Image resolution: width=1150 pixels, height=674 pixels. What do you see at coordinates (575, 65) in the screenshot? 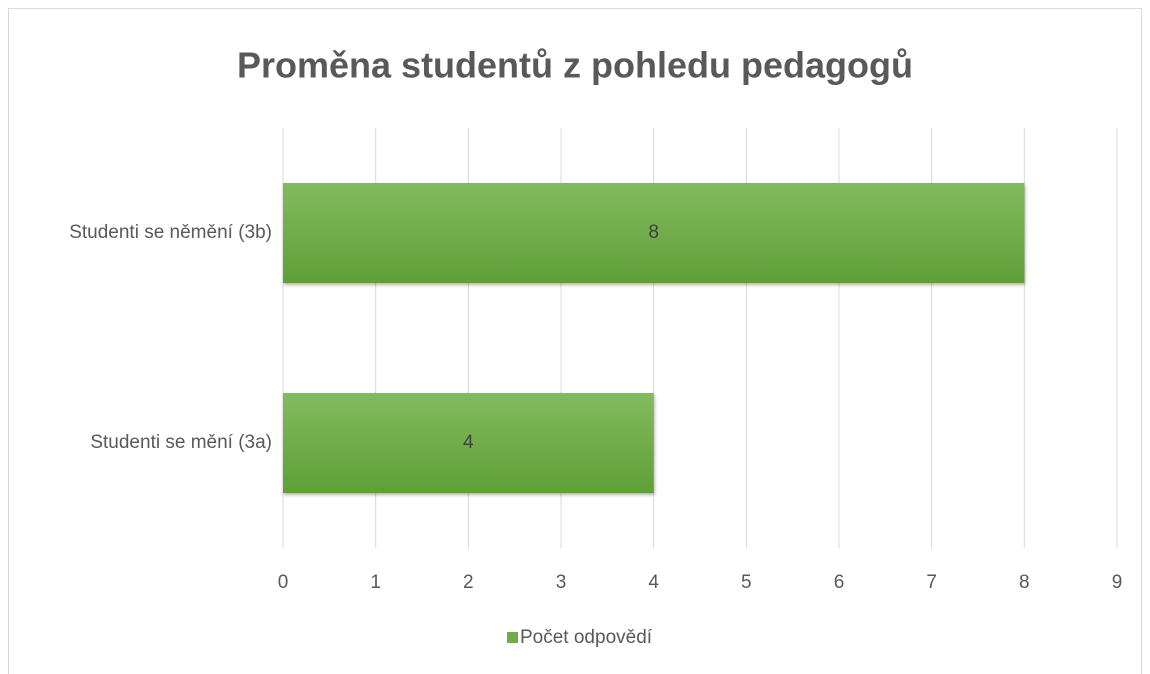
I see `chart-title: Proměna studentů z pohledu pedagogů` at bounding box center [575, 65].